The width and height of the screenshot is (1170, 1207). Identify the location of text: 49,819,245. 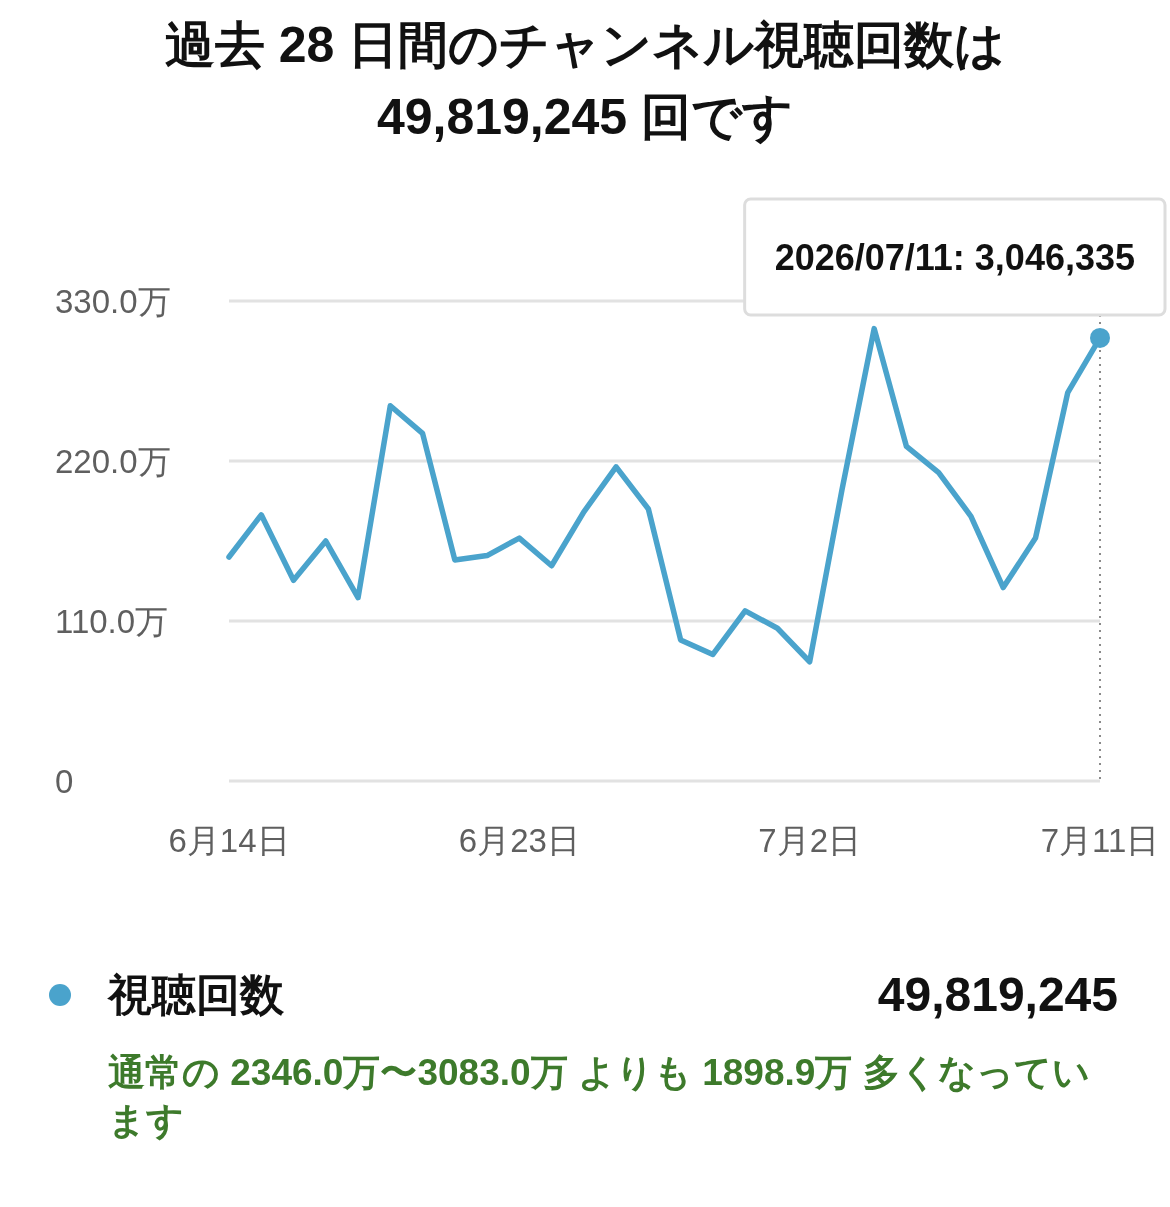
(997, 994).